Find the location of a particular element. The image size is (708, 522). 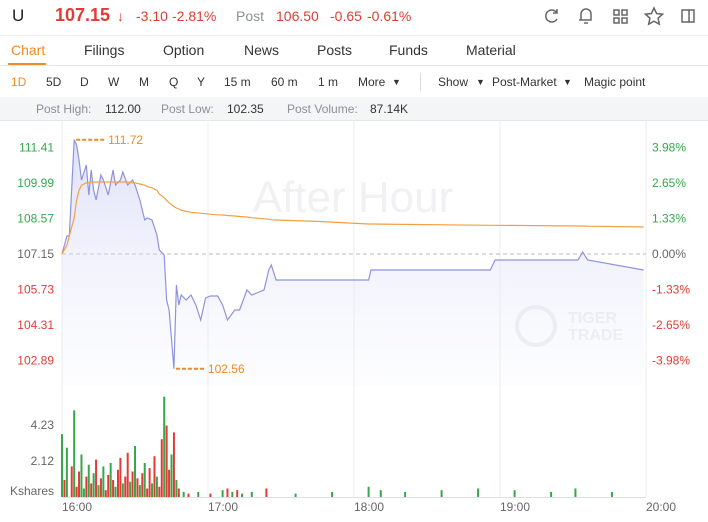

toolbar-item: Magic point is located at coordinates (615, 82).